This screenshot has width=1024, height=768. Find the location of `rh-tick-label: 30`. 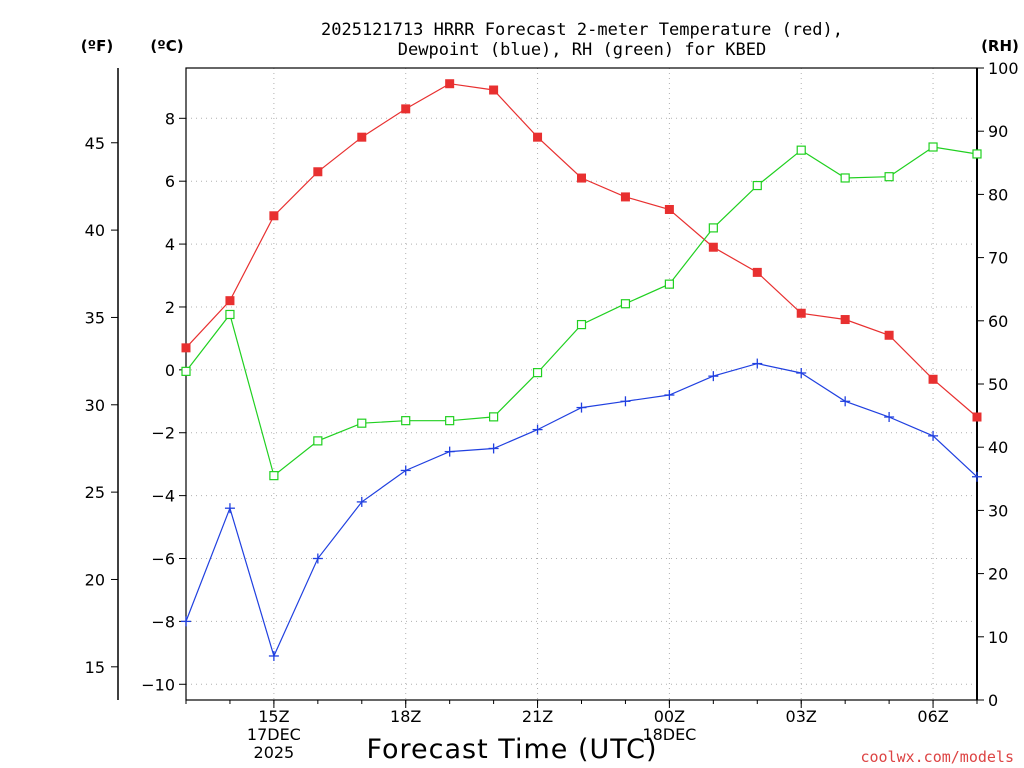

rh-tick-label: 30 is located at coordinates (998, 510).